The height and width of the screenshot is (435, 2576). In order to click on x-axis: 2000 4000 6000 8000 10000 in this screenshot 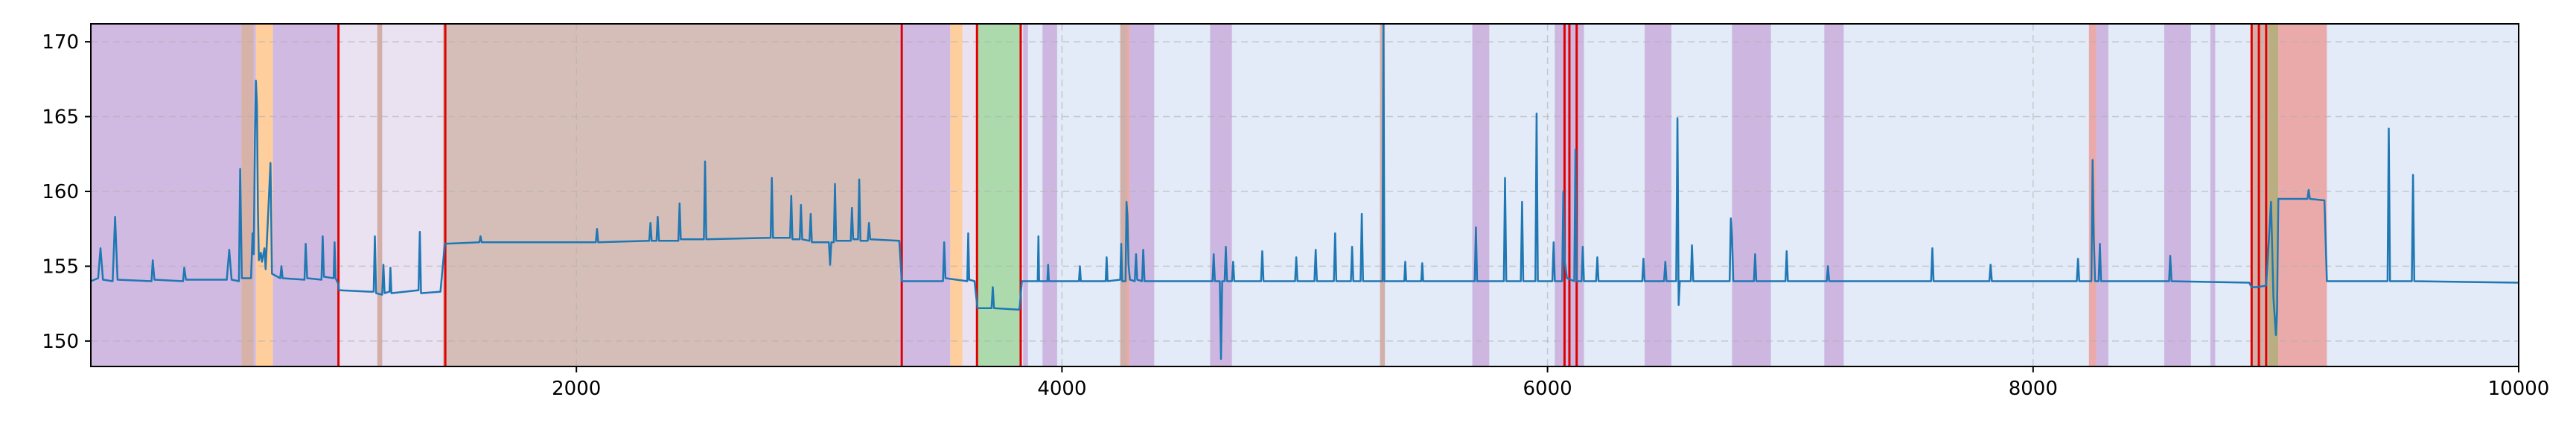, I will do `click(1550, 383)`.